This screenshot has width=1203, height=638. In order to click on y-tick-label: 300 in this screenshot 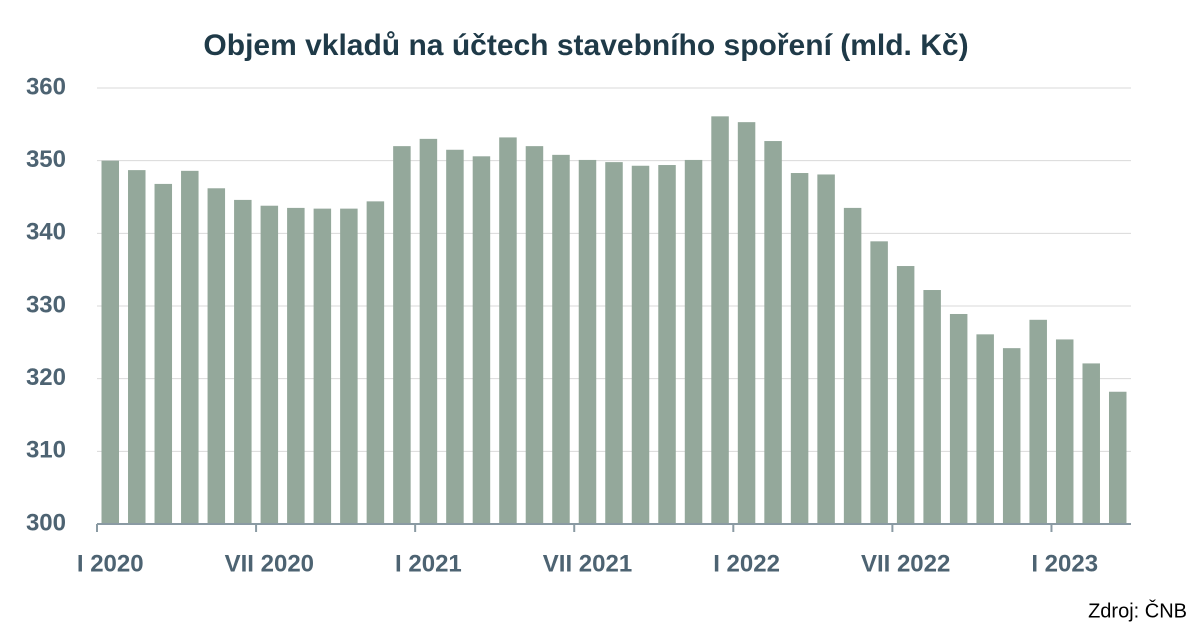, I will do `click(46, 522)`.